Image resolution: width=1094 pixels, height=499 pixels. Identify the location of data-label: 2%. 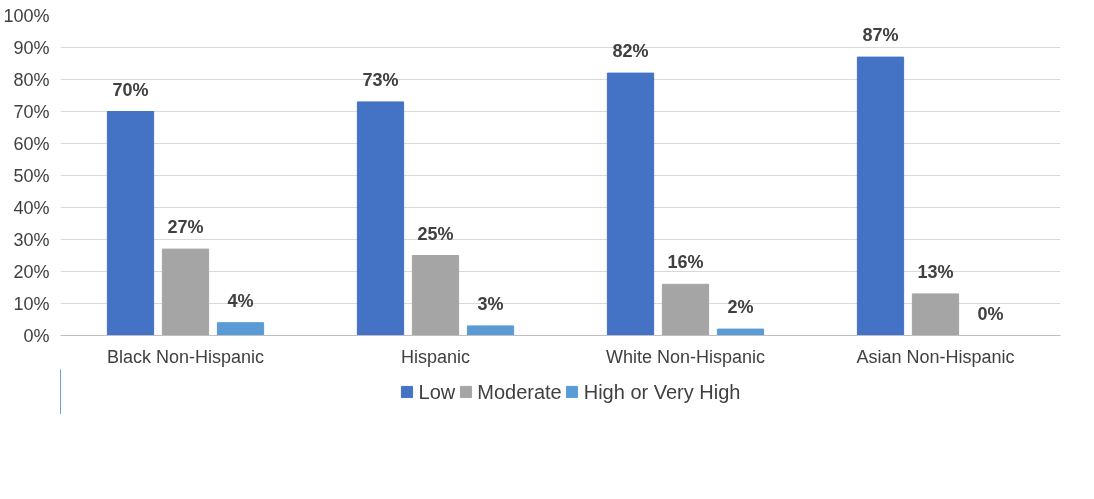
(740, 307).